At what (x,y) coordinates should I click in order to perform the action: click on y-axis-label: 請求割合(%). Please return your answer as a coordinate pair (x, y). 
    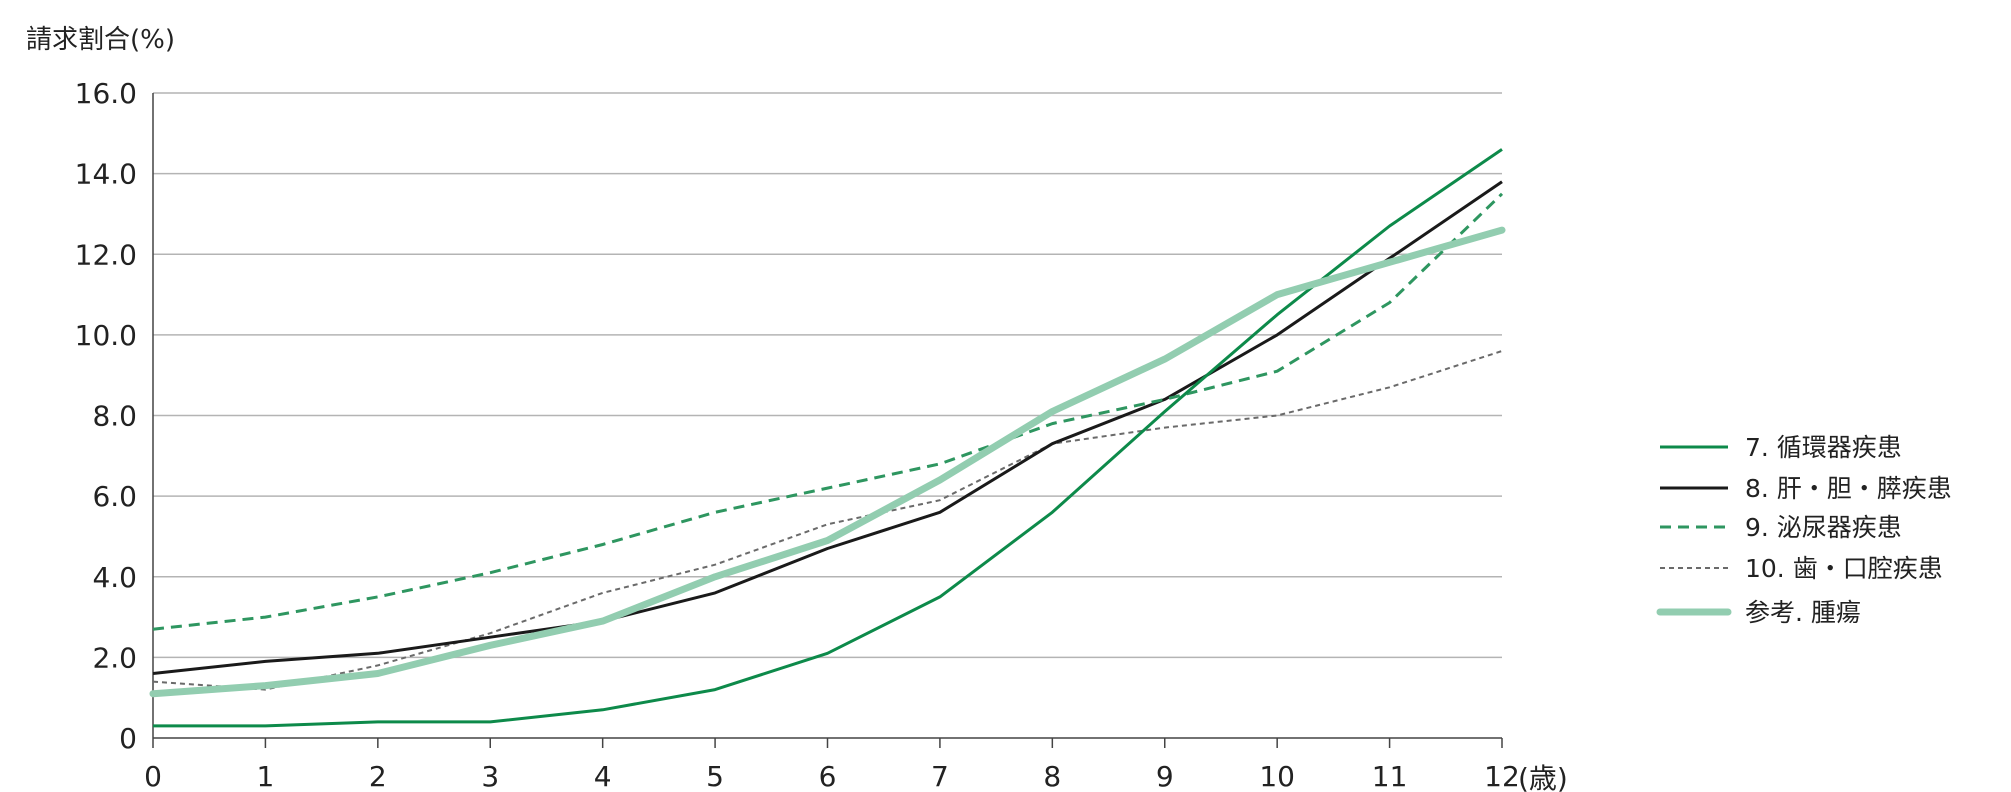
    Looking at the image, I should click on (100, 40).